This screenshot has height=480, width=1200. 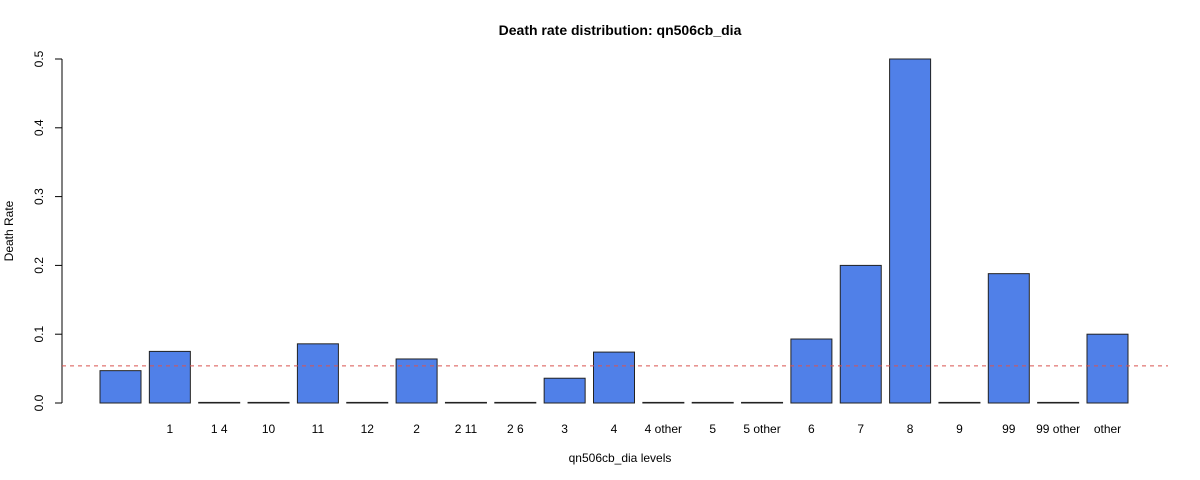 What do you see at coordinates (47, 230) in the screenshot?
I see `y-axis: 0.0 0.1 0.2 0.3 0.4 0.5` at bounding box center [47, 230].